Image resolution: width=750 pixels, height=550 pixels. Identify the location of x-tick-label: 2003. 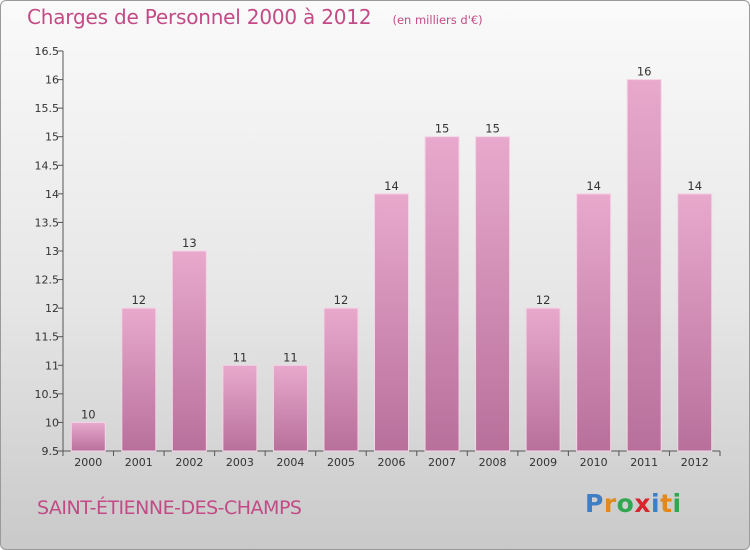
(240, 462).